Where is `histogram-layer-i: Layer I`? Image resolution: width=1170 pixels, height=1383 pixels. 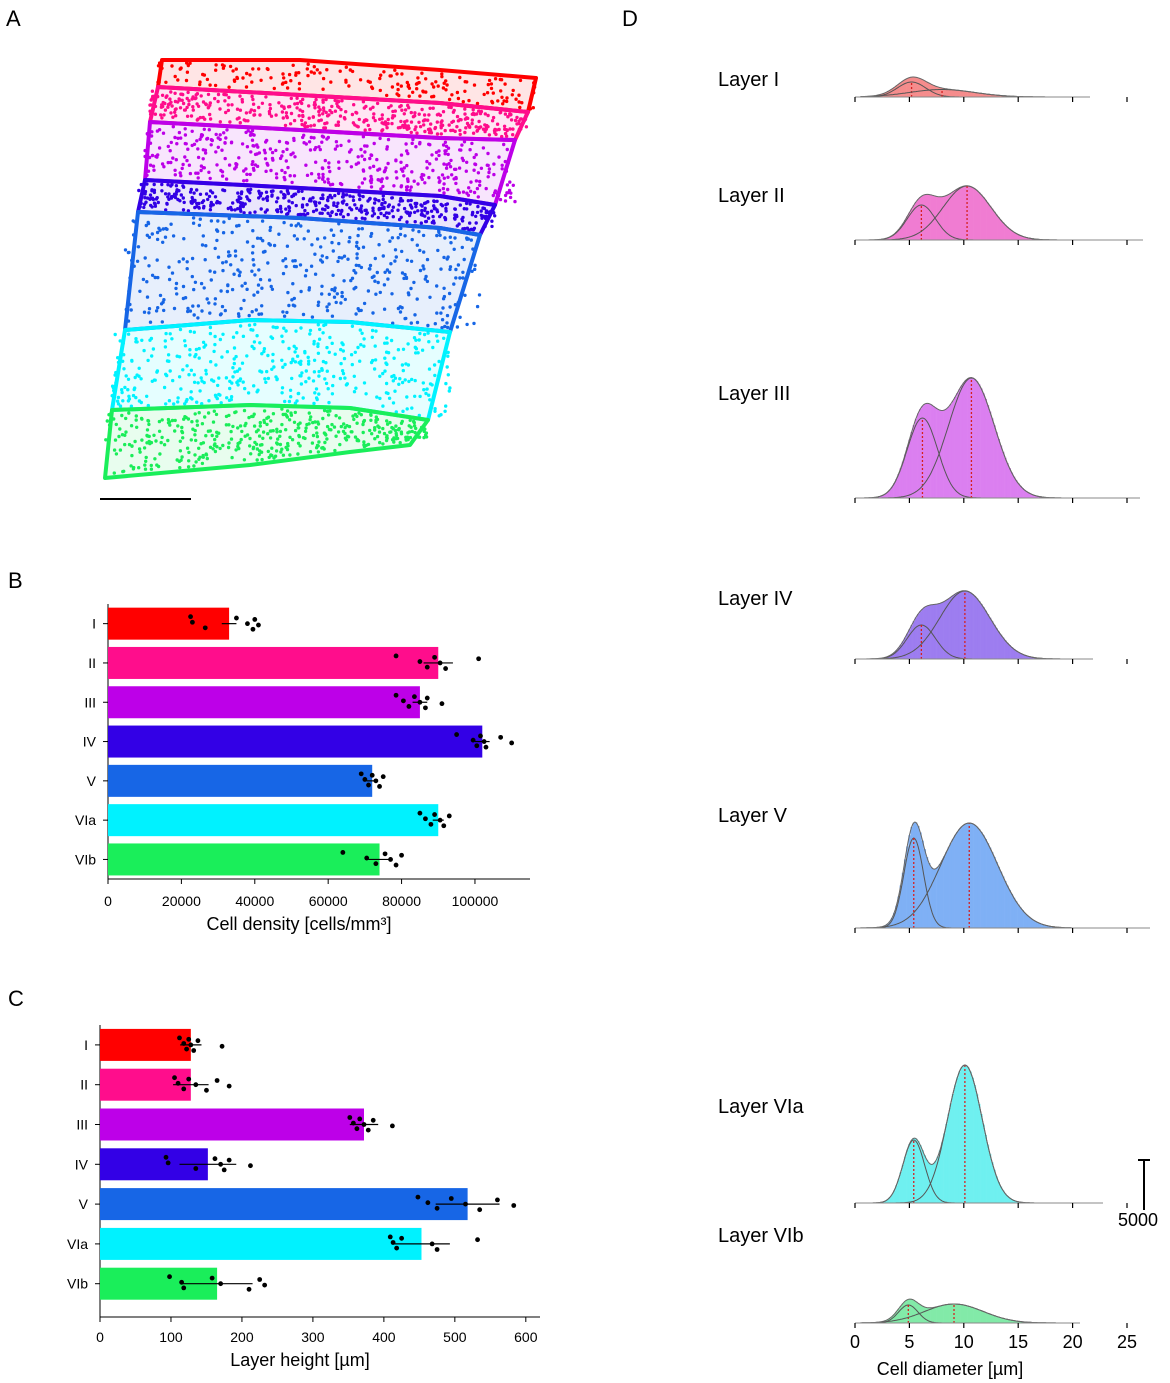 histogram-layer-i: Layer I is located at coordinates (923, 85).